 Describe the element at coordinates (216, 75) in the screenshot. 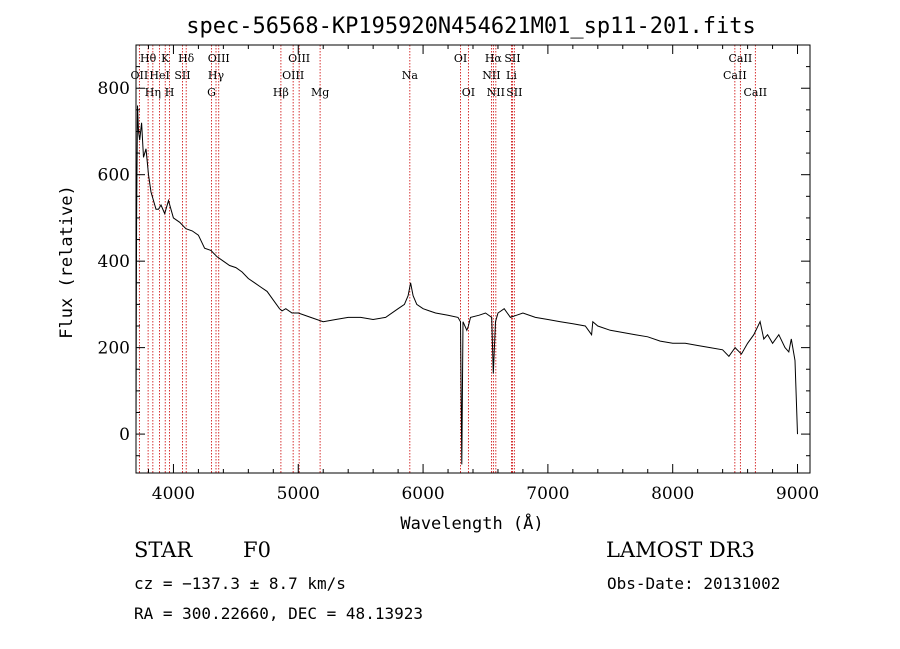

I see `spectral-line-label: Hγ` at that location.